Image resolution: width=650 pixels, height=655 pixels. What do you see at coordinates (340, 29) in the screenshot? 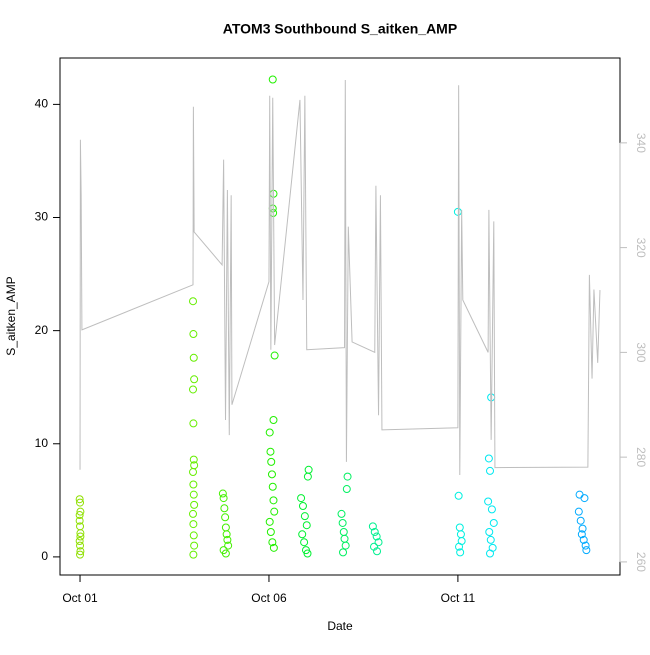
I see `chart-title: ATOM3 Southbound S_aitken_AMP` at bounding box center [340, 29].